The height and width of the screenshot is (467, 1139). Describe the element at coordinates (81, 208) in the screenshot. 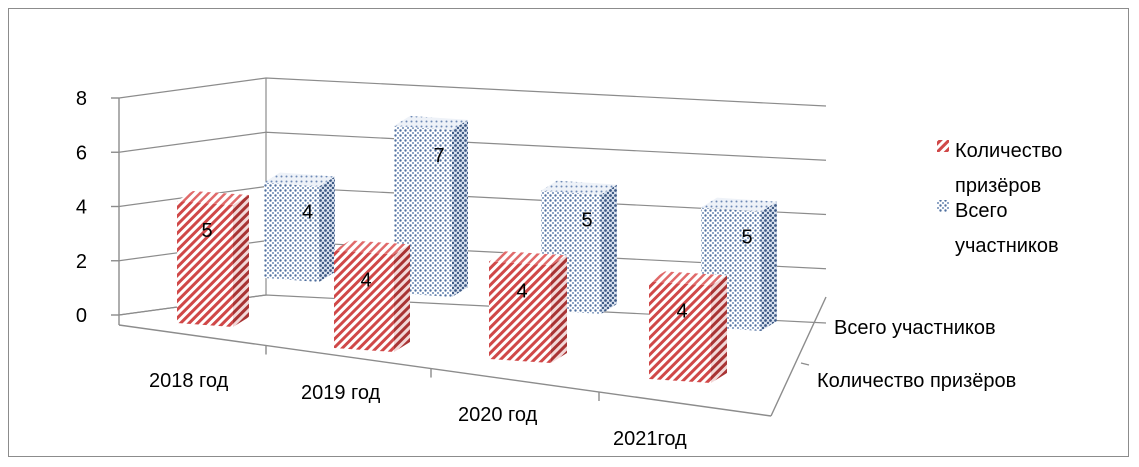

I see `y-tick-label: 4` at that location.